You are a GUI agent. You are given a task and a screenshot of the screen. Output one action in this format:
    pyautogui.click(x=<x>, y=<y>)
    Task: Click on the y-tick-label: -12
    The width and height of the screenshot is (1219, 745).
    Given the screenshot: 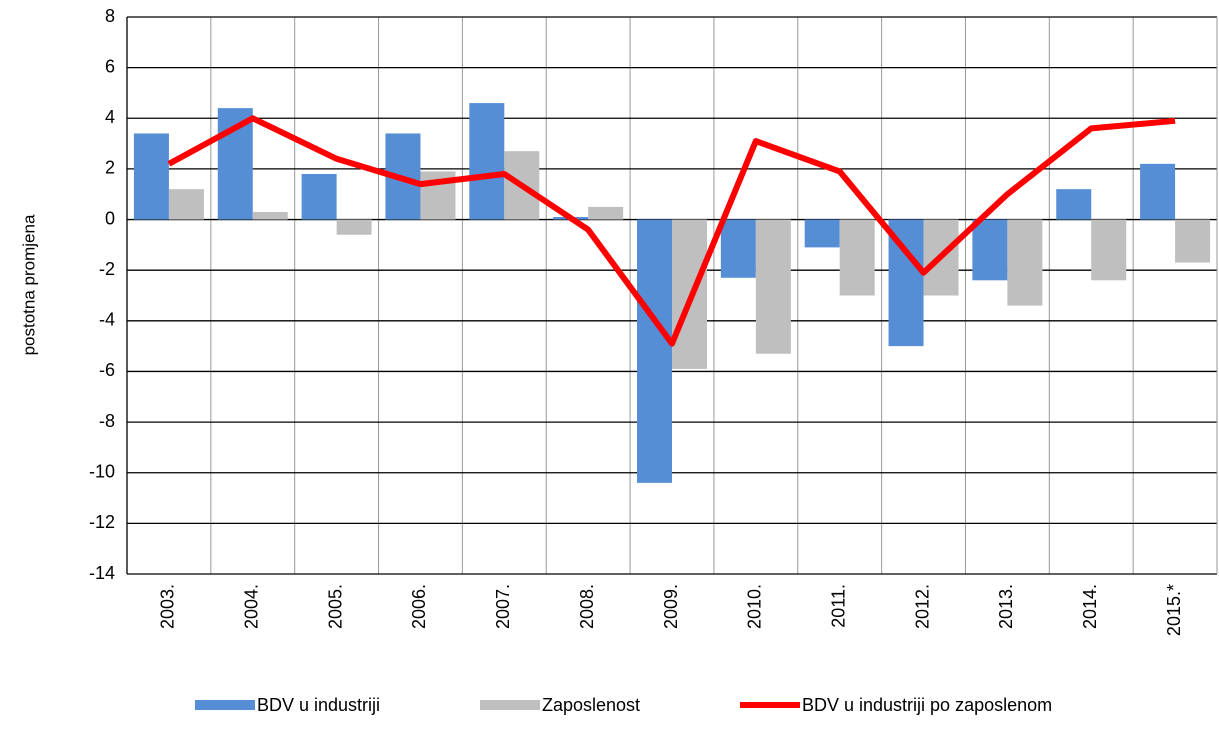 What is the action you would take?
    pyautogui.click(x=102, y=522)
    